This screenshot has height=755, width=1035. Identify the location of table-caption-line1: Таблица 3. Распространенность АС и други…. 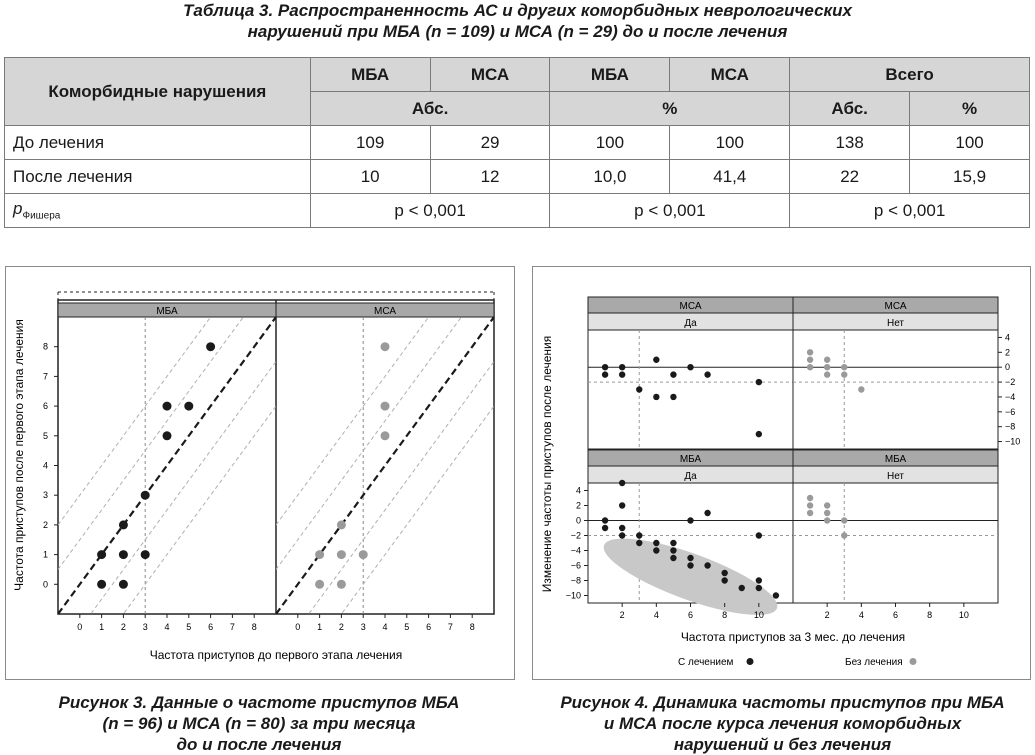
(517, 10).